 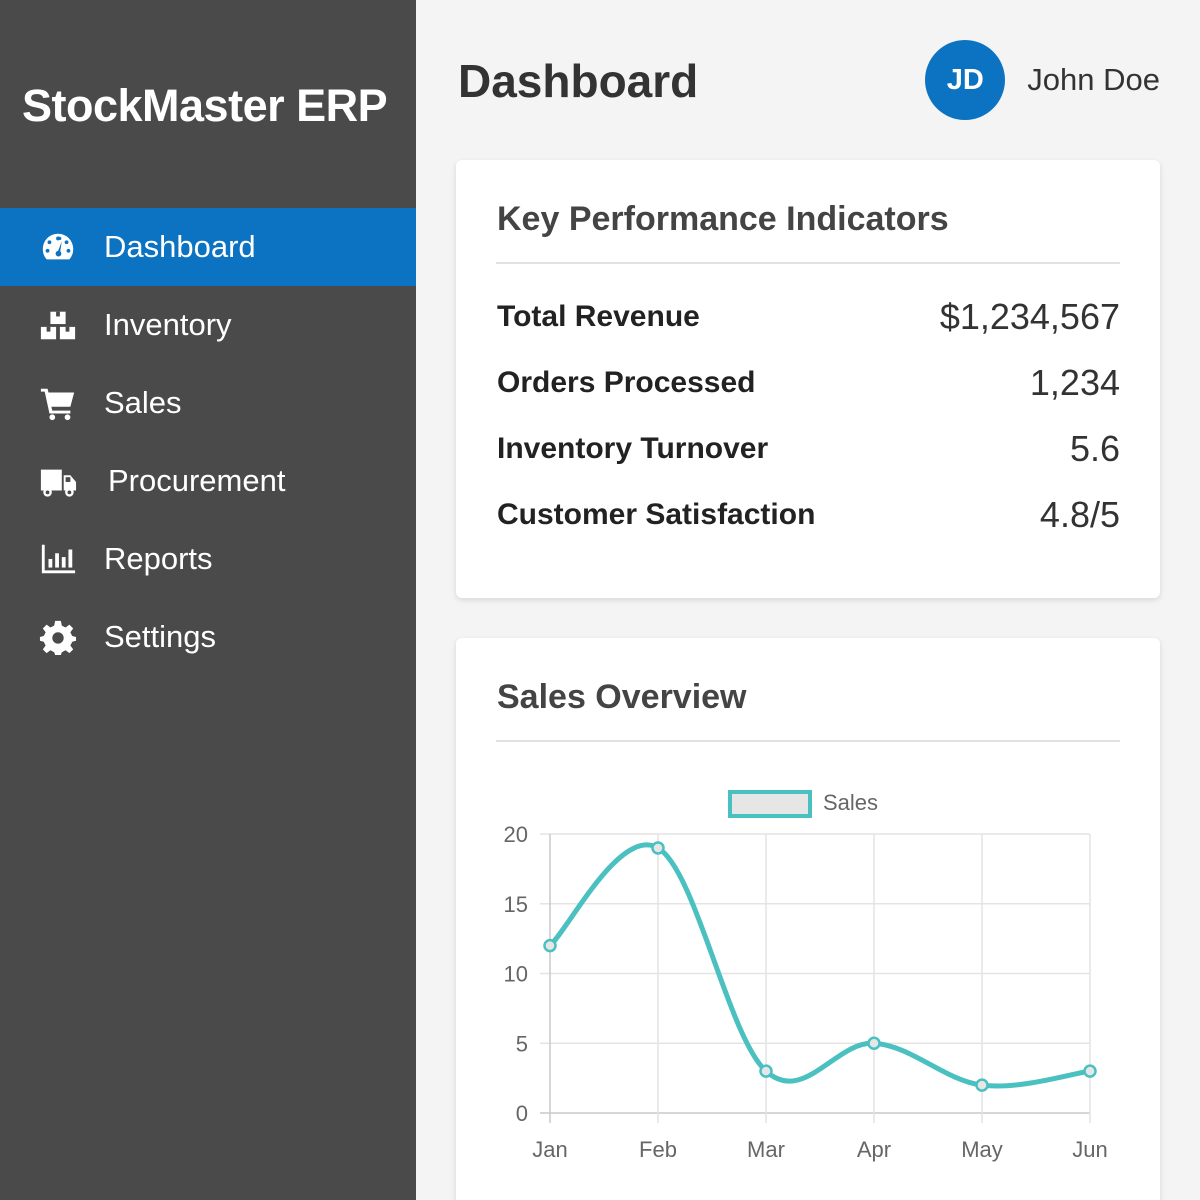 What do you see at coordinates (808, 449) in the screenshot?
I see `kpi-row-inventory-turnover: Inventory Turnover 5.6` at bounding box center [808, 449].